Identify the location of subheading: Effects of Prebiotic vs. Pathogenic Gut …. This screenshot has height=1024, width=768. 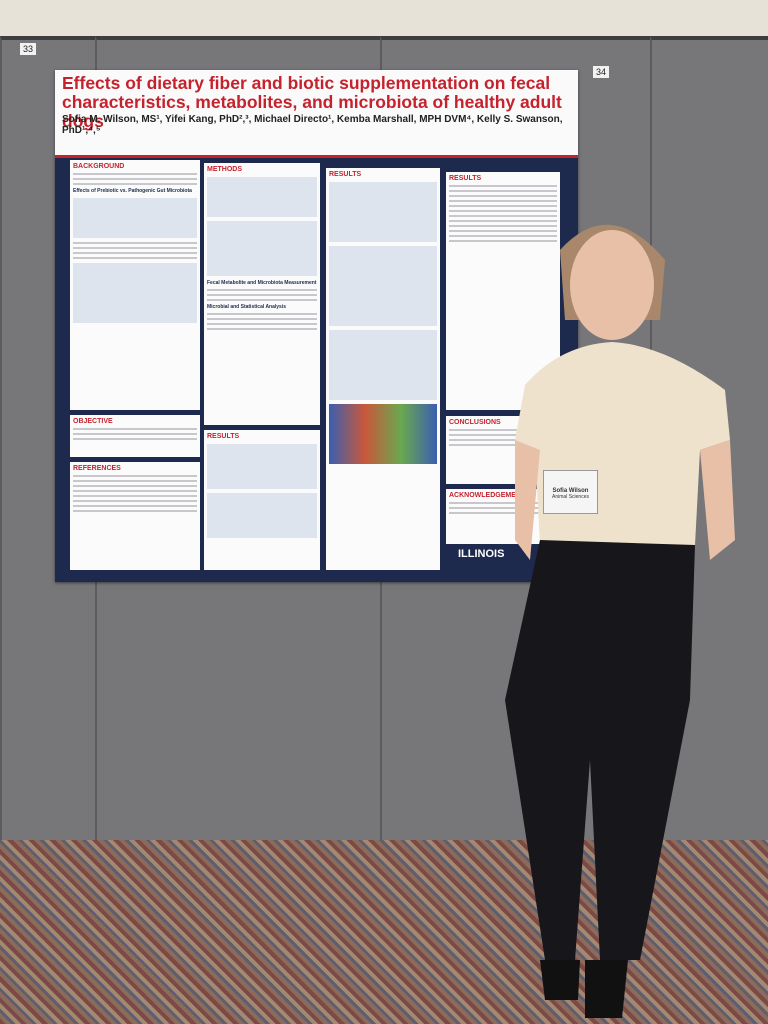
(132, 191).